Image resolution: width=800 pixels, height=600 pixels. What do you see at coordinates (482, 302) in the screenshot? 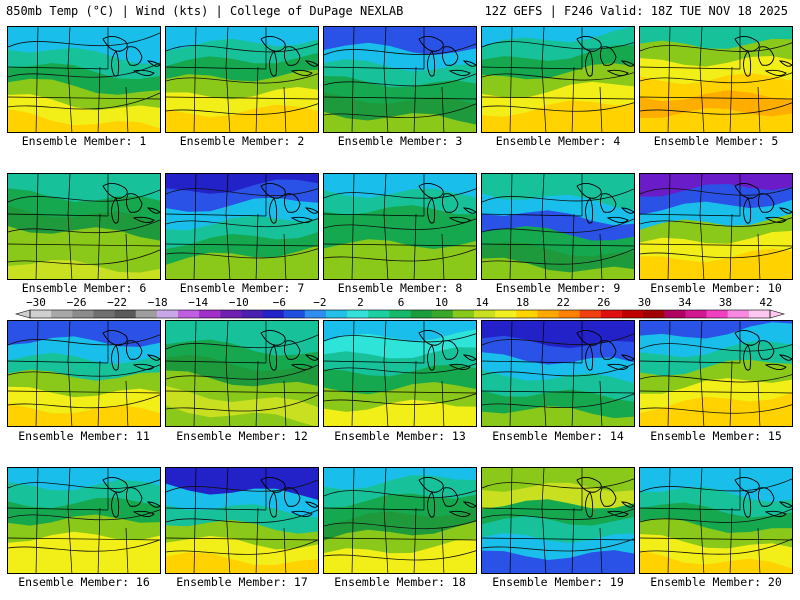
I see `colorbar-tick-label: 14` at bounding box center [482, 302].